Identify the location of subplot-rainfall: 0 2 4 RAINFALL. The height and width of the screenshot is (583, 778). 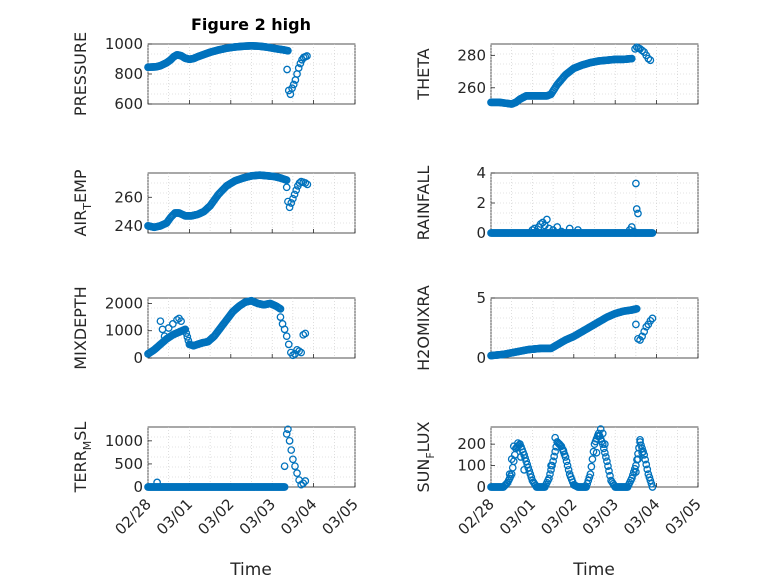
(556, 203).